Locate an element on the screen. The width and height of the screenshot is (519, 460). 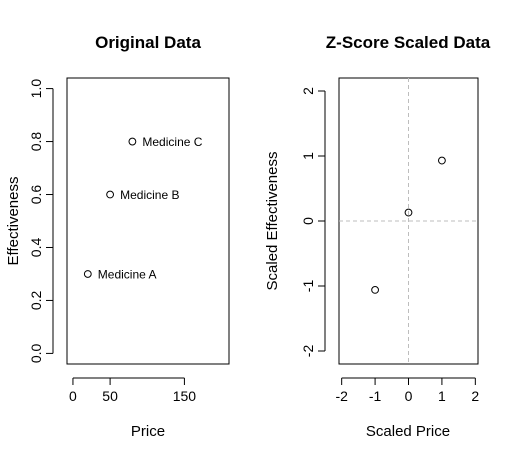
x-tick-label: 150 is located at coordinates (185, 396).